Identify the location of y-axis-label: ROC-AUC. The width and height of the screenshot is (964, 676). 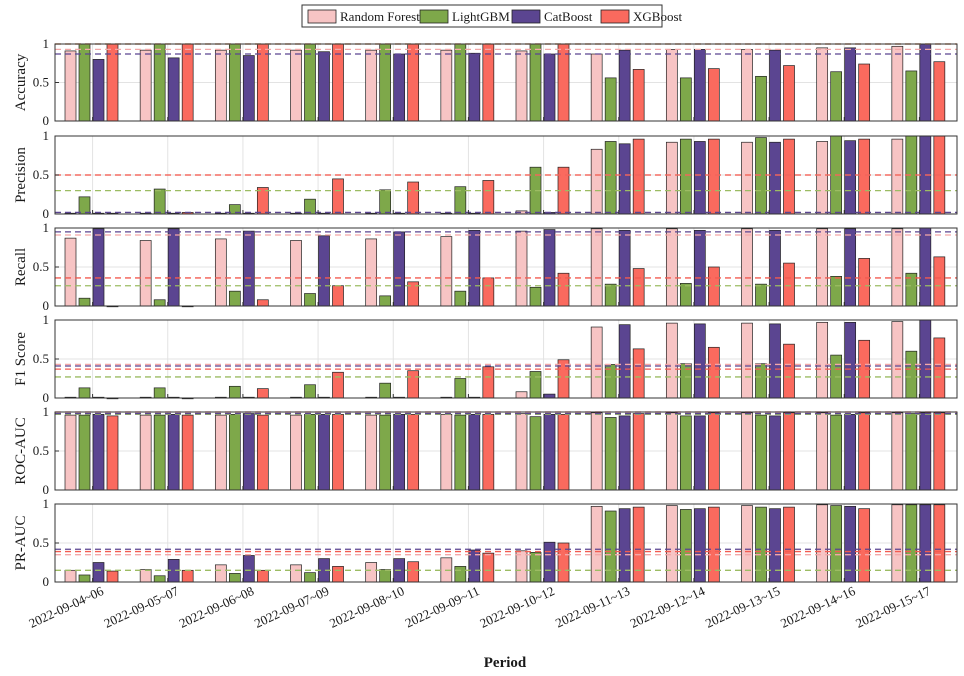
(21, 451).